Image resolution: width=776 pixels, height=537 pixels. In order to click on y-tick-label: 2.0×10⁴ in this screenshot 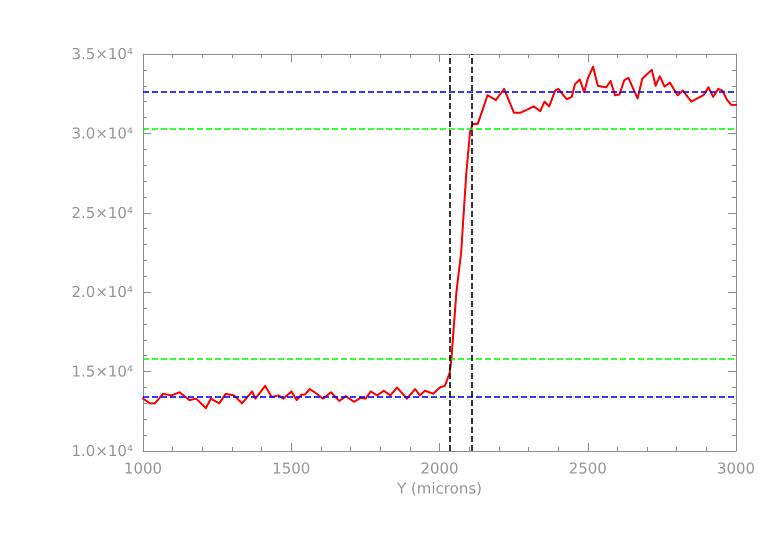, I will do `click(102, 292)`.